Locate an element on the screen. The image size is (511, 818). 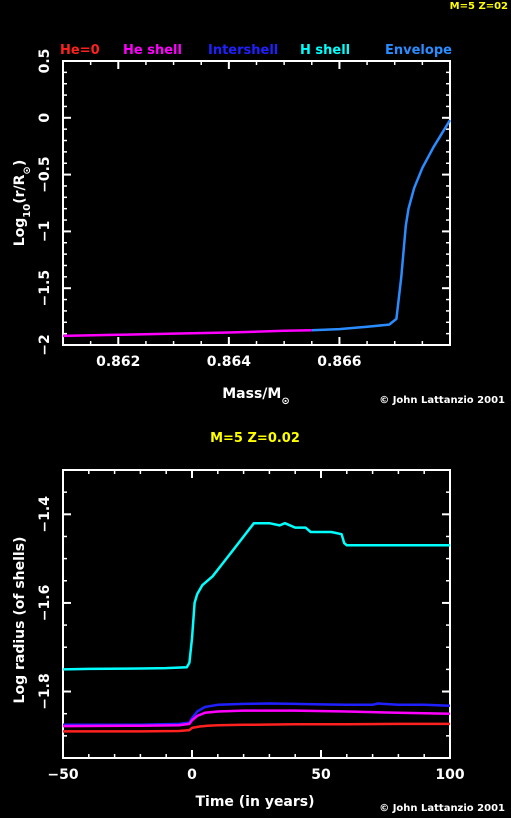
legend-item: Envelope is located at coordinates (418, 50).